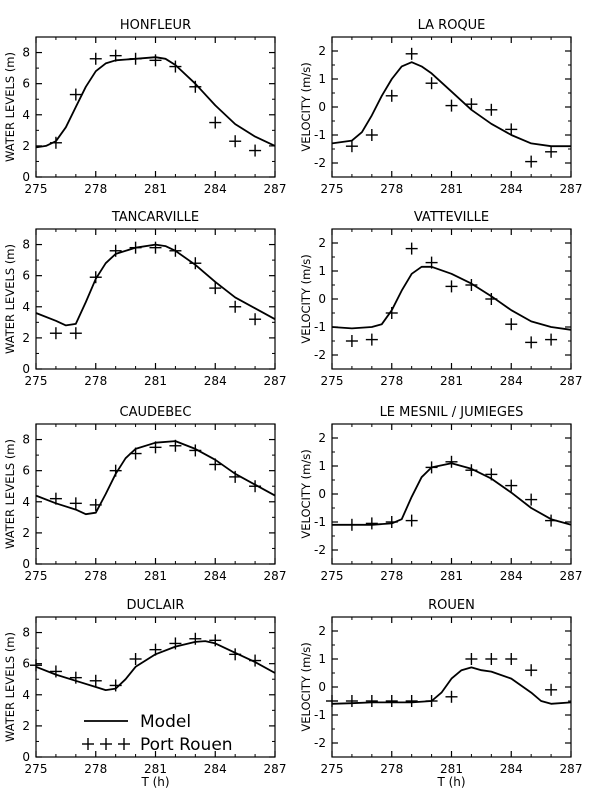  What do you see at coordinates (322, 466) in the screenshot?
I see `y-tick-label: 1` at bounding box center [322, 466].